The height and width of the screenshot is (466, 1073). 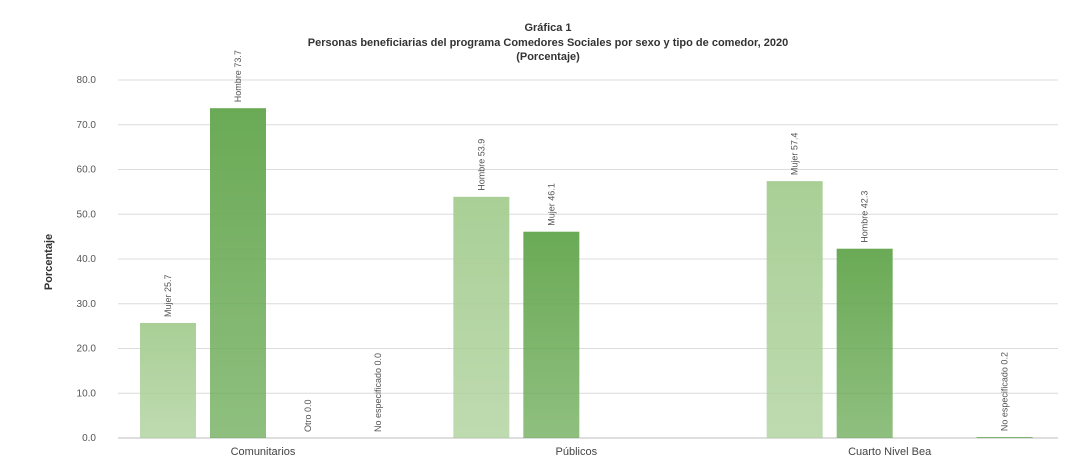 I want to click on y-axis-label: Porcentaje, so click(x=49, y=262).